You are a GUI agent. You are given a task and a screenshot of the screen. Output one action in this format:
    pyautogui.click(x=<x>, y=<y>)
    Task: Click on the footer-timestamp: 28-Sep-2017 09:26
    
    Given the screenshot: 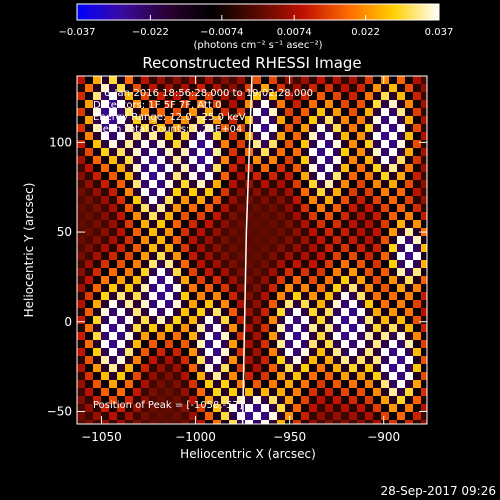 What is the action you would take?
    pyautogui.click(x=438, y=491)
    